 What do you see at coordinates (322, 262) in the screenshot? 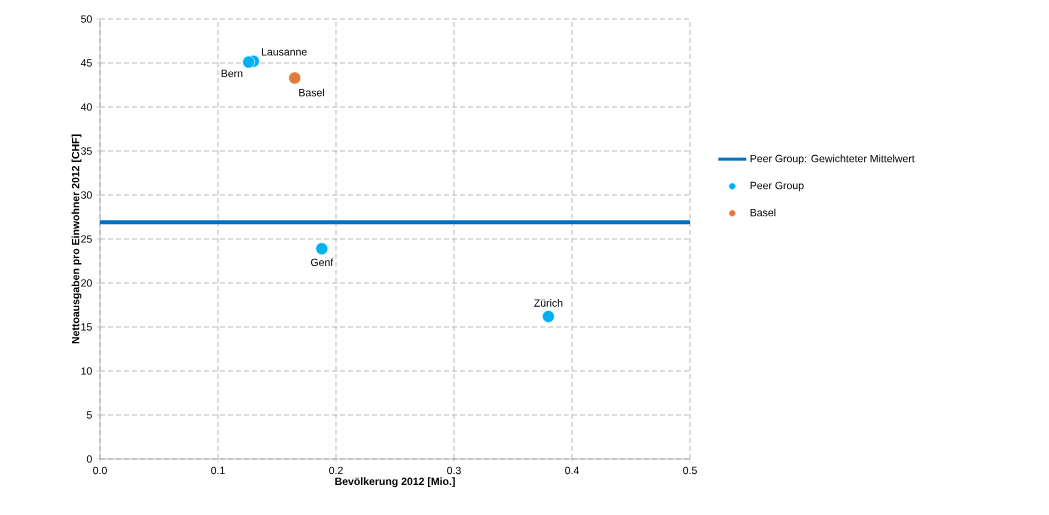
I see `annotation: Genf` at bounding box center [322, 262].